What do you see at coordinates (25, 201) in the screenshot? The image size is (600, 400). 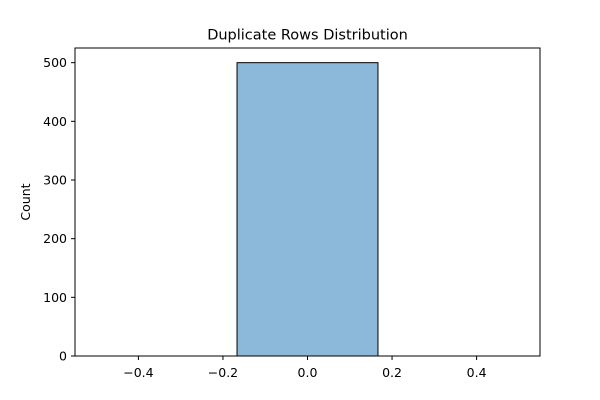 I see `y-axis-label: Count` at bounding box center [25, 201].